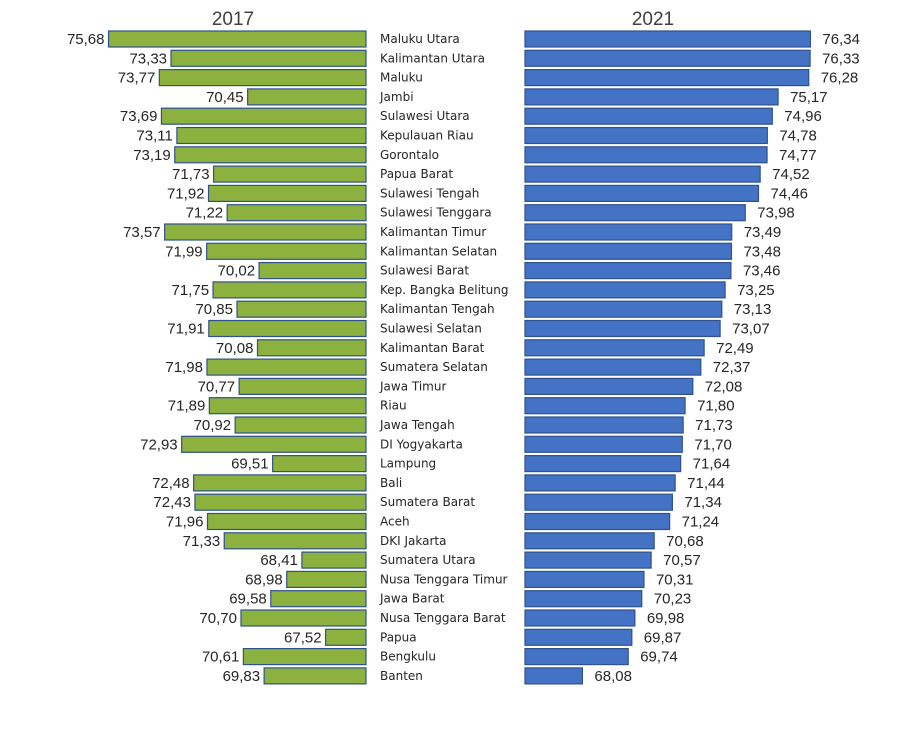 The height and width of the screenshot is (736, 909). I want to click on left-value-label: 71,92, so click(186, 193).